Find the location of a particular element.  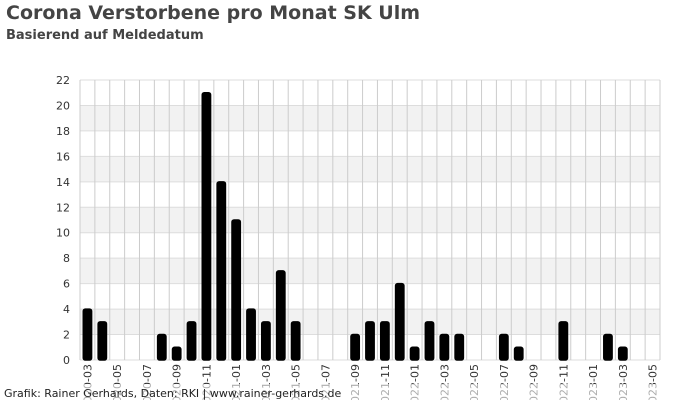

y-tick-label: 16 is located at coordinates (63, 156).